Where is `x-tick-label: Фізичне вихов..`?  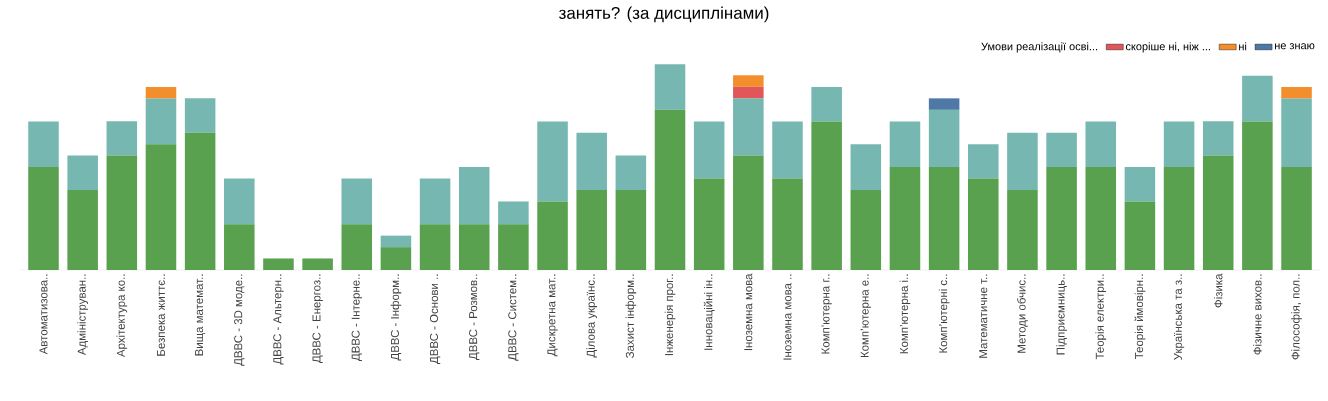
x-tick-label: Фізичне вихов.. is located at coordinates (1257, 314).